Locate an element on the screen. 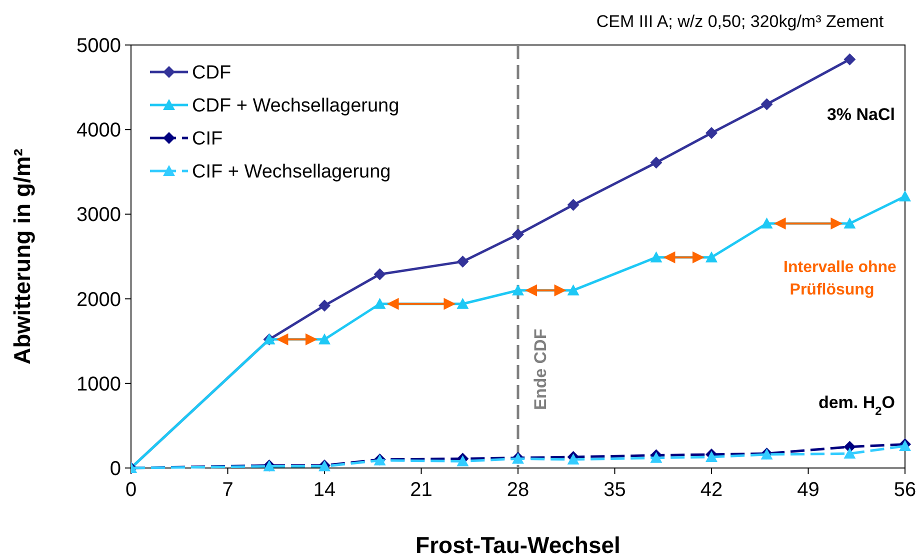 This screenshot has height=560, width=918. y-tick-label: 1000 is located at coordinates (98, 384).